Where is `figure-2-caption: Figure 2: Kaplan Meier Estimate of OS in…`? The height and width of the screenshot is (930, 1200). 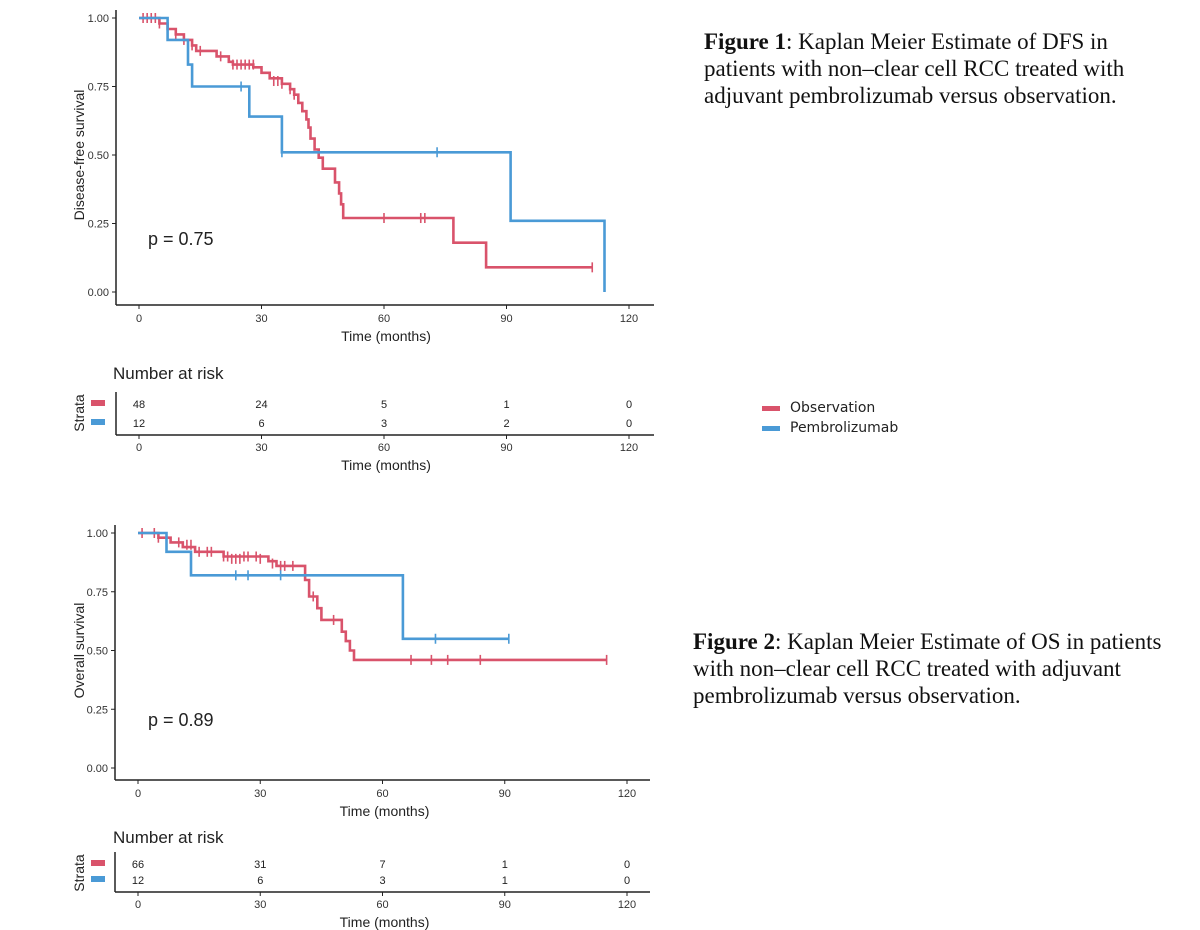
figure-2-caption: Figure 2: Kaplan Meier Estimate of OS in… is located at coordinates (928, 668).